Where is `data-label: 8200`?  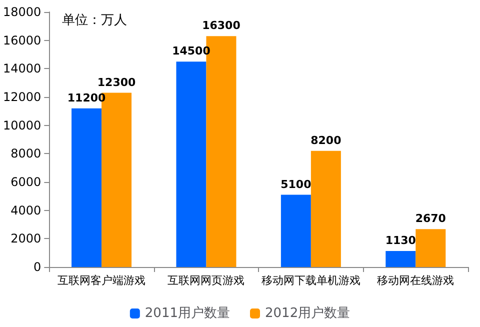
data-label: 8200 is located at coordinates (326, 140).